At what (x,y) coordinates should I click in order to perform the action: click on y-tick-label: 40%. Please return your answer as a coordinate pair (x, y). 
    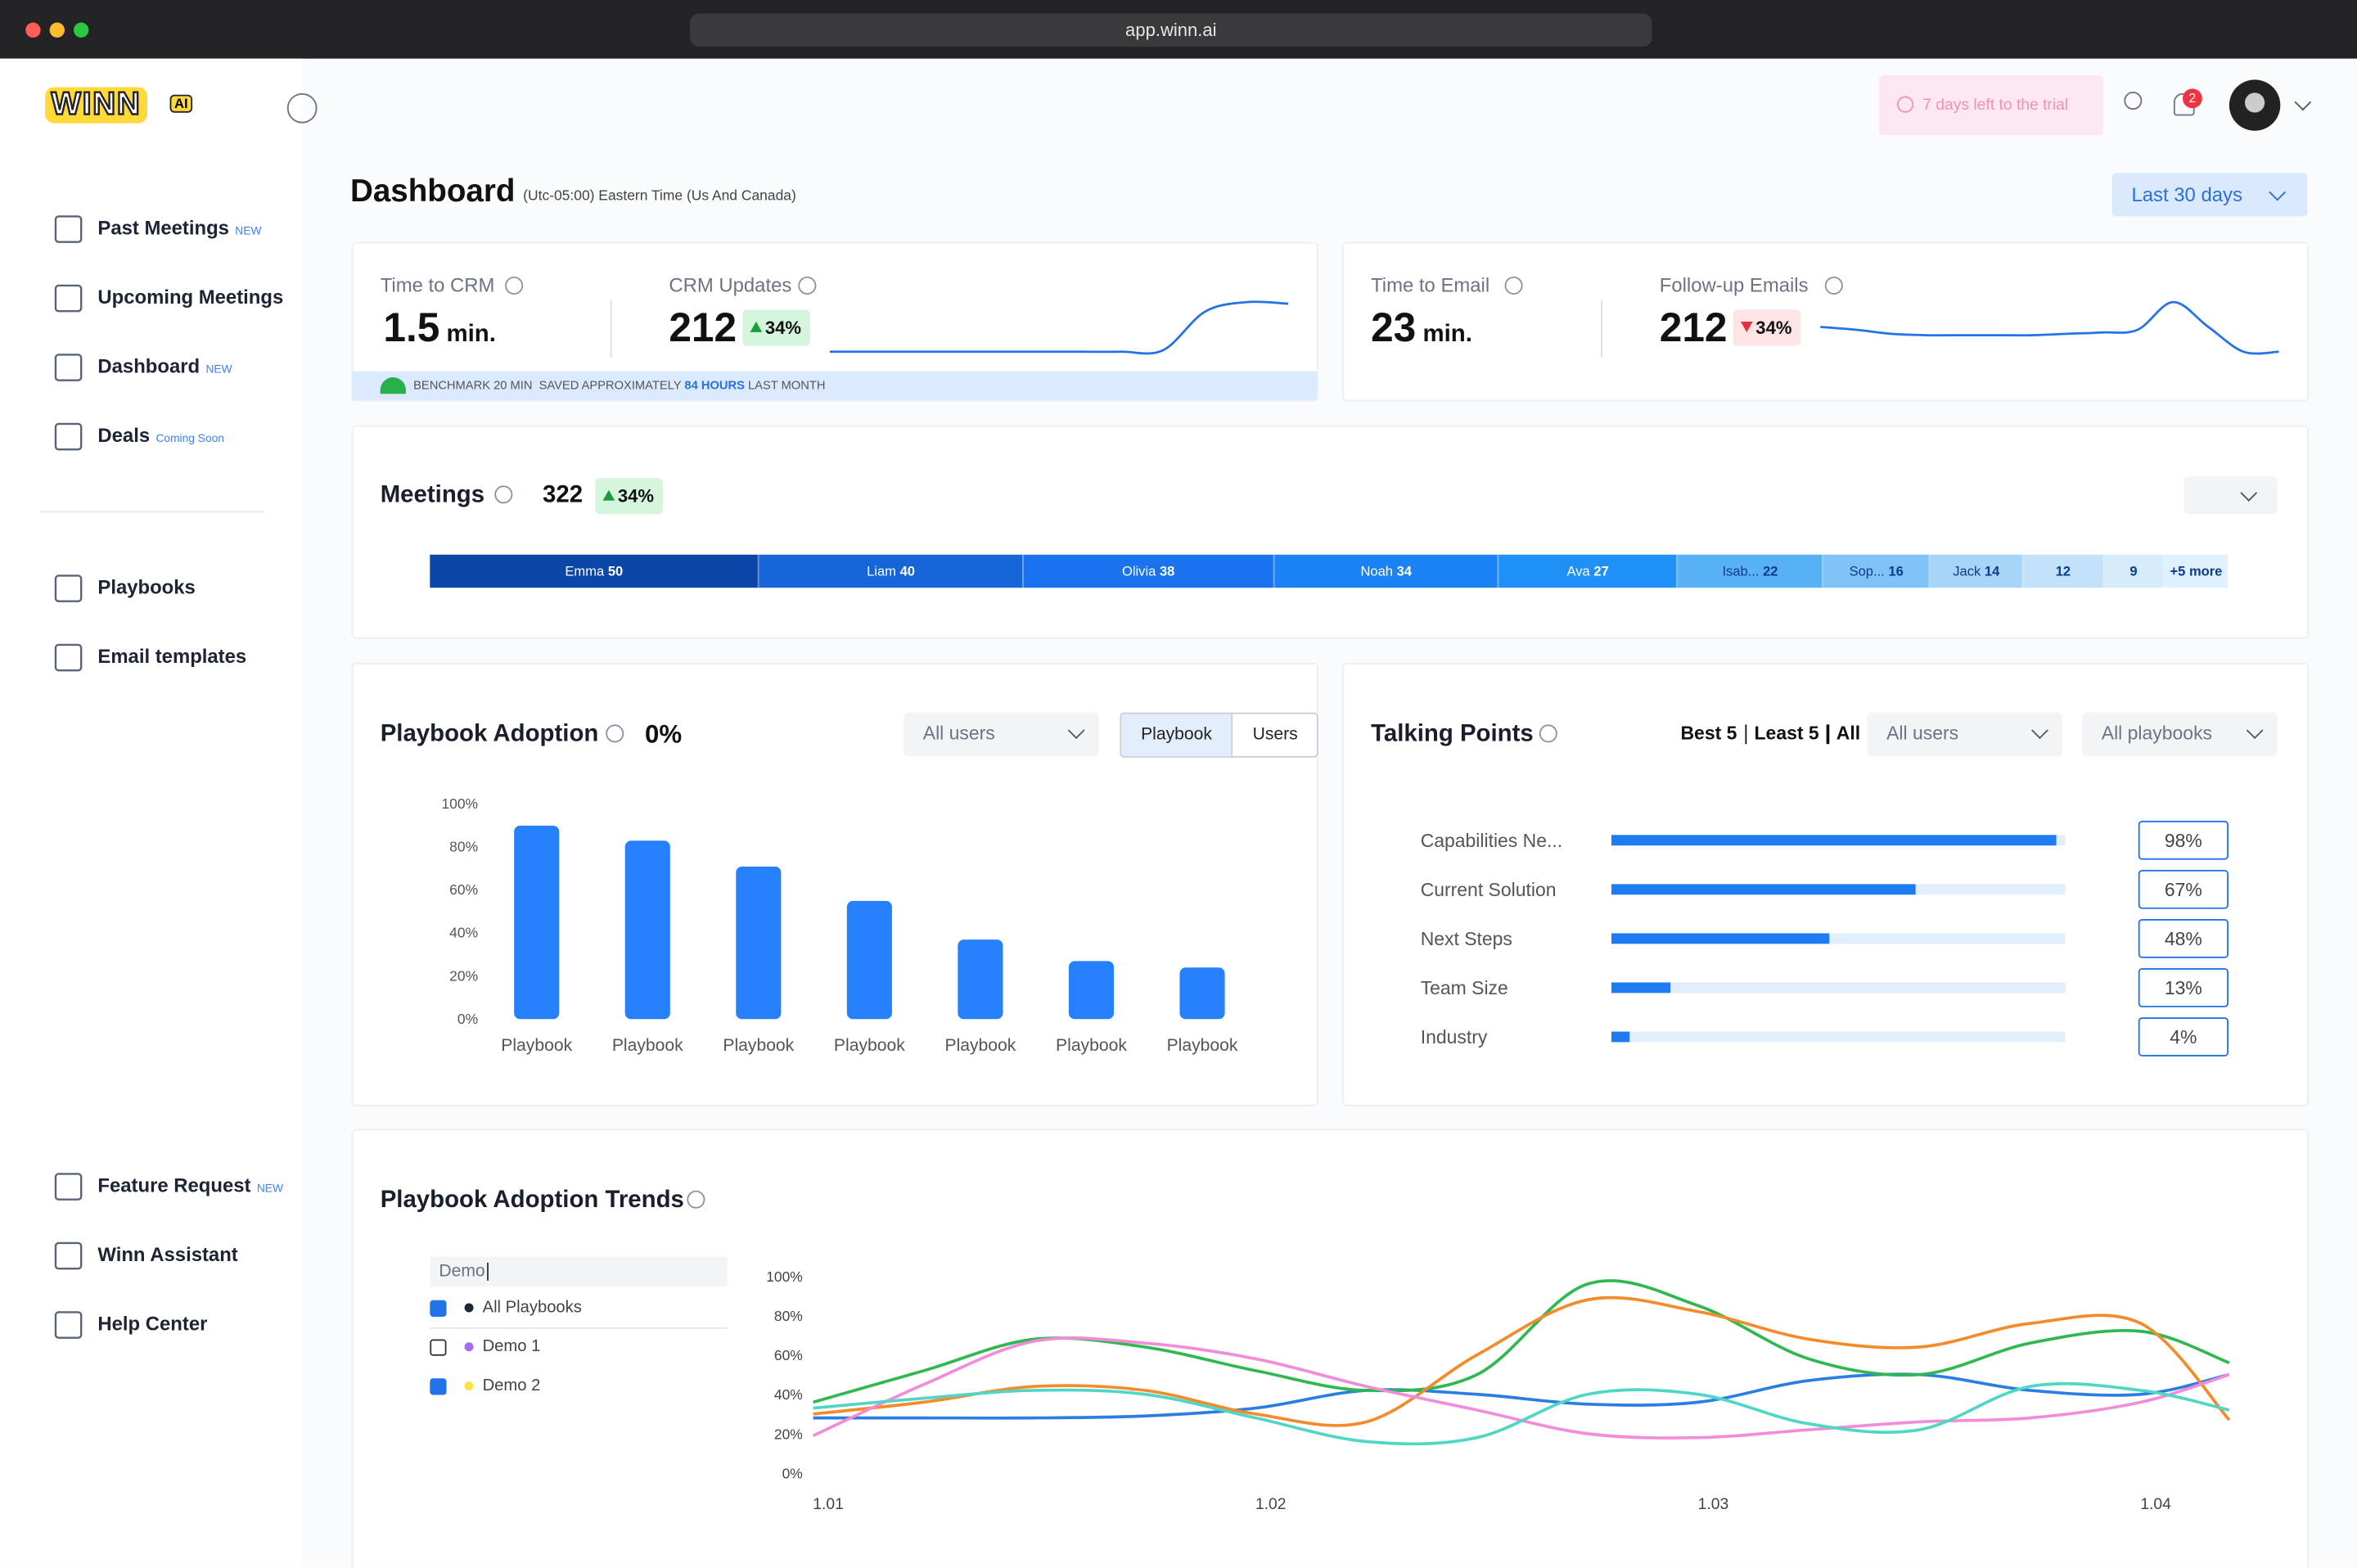
    Looking at the image, I should click on (463, 933).